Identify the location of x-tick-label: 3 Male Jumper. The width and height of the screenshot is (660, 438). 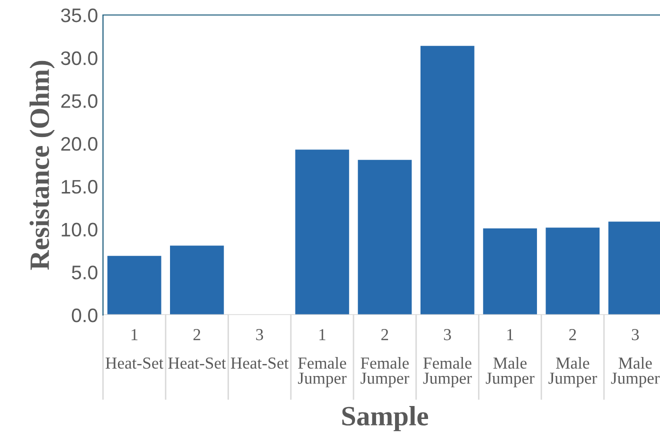
(635, 358).